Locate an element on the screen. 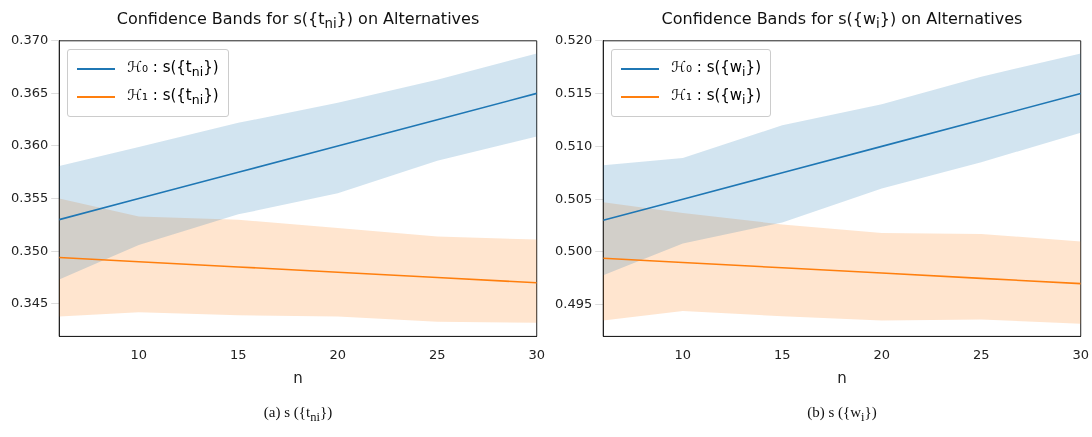 The height and width of the screenshot is (437, 1092). y-tick-label: 0.360 is located at coordinates (30, 145).